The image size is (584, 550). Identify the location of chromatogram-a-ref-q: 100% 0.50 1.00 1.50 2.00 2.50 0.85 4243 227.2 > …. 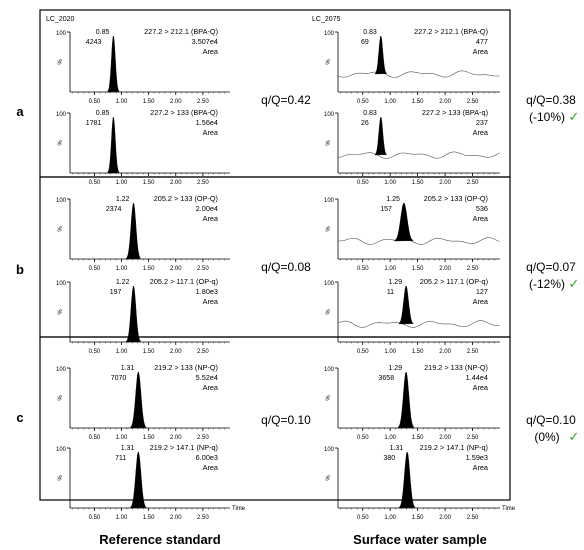
(143, 66).